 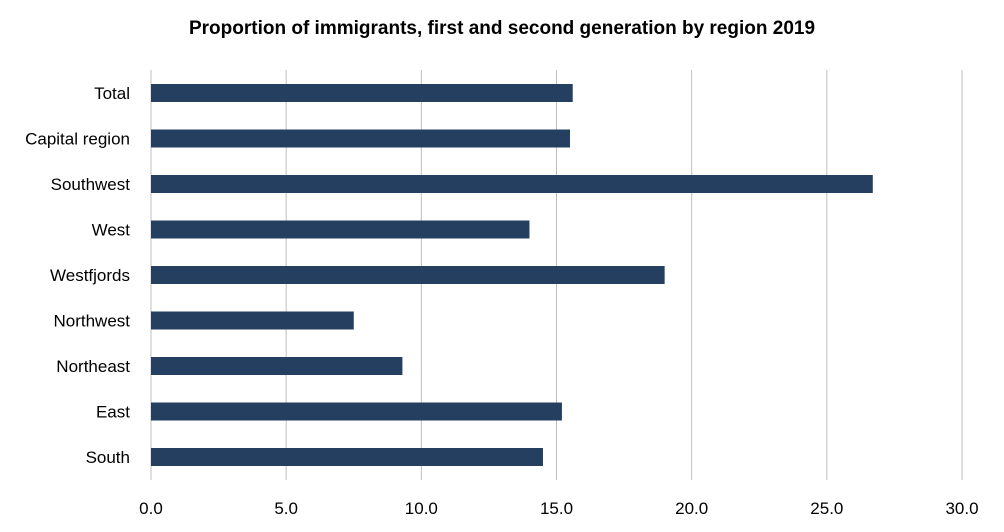 What do you see at coordinates (90, 275) in the screenshot?
I see `category-label: Westfjords` at bounding box center [90, 275].